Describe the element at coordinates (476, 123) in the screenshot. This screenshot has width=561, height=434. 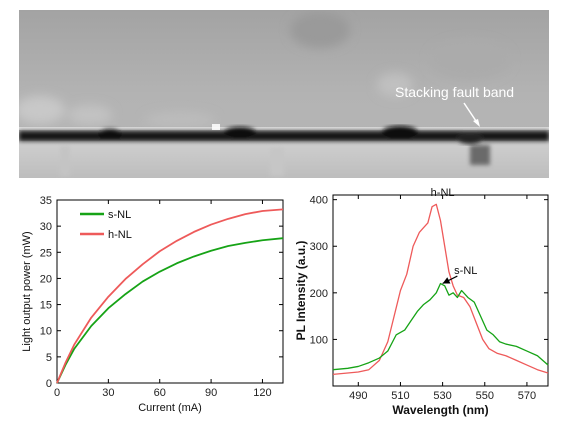
I see `micrograph-label-arrowhead` at that location.